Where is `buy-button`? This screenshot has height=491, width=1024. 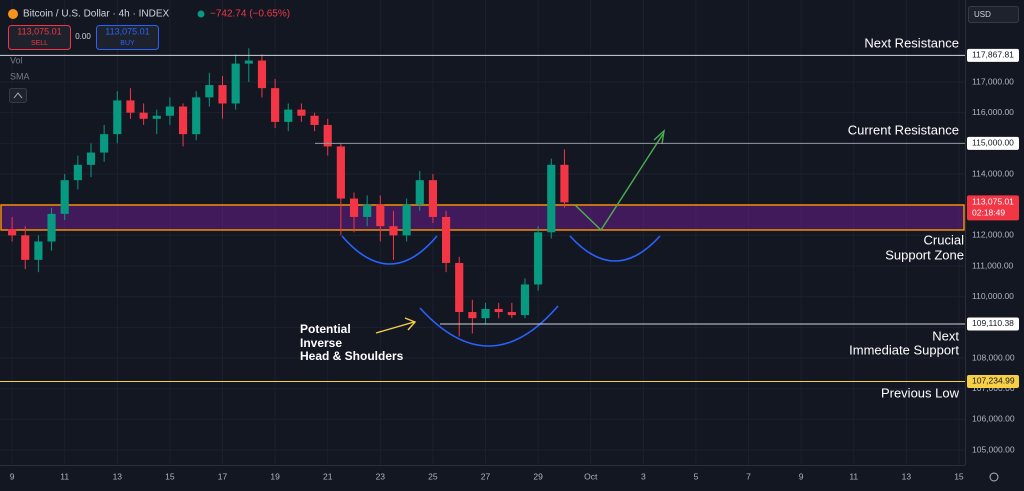
buy-button is located at coordinates (127, 37).